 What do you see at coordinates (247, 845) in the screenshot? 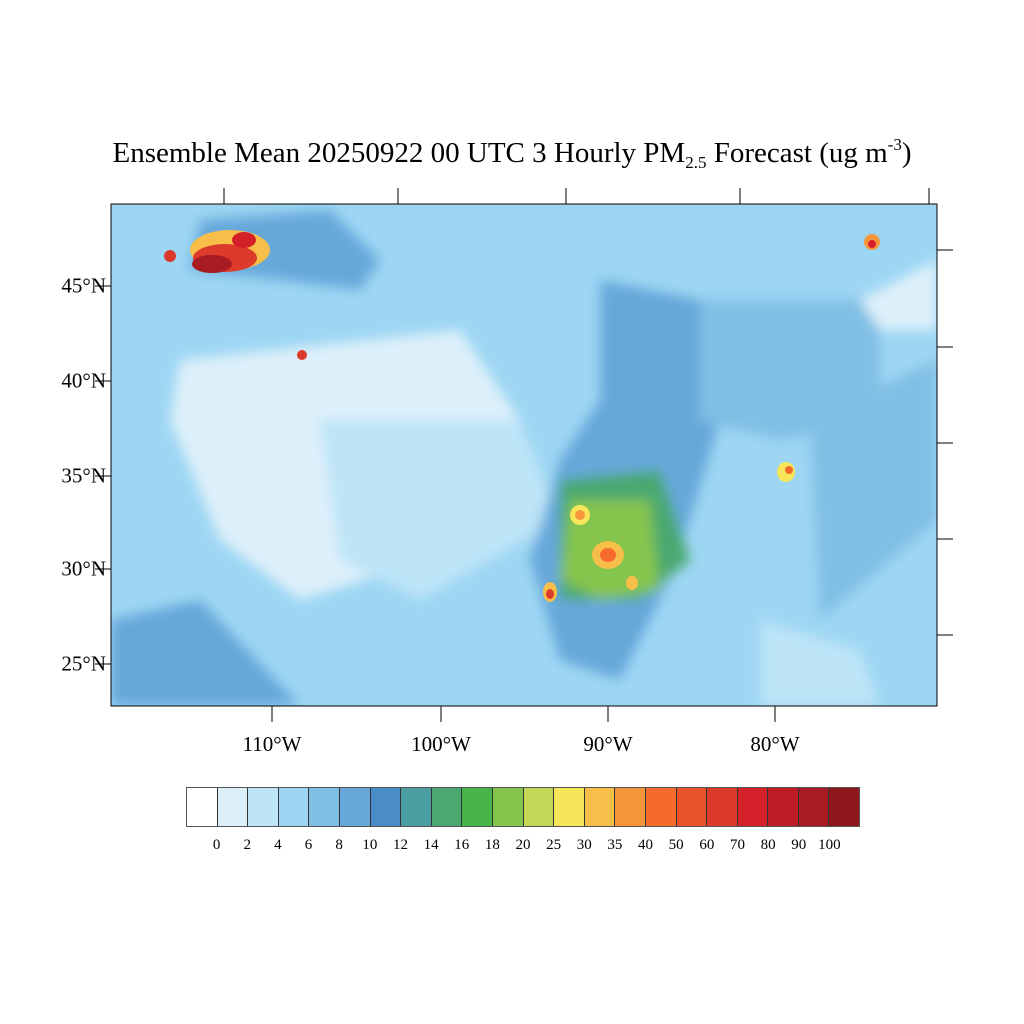
I see `colorbar-label: 2` at bounding box center [247, 845].